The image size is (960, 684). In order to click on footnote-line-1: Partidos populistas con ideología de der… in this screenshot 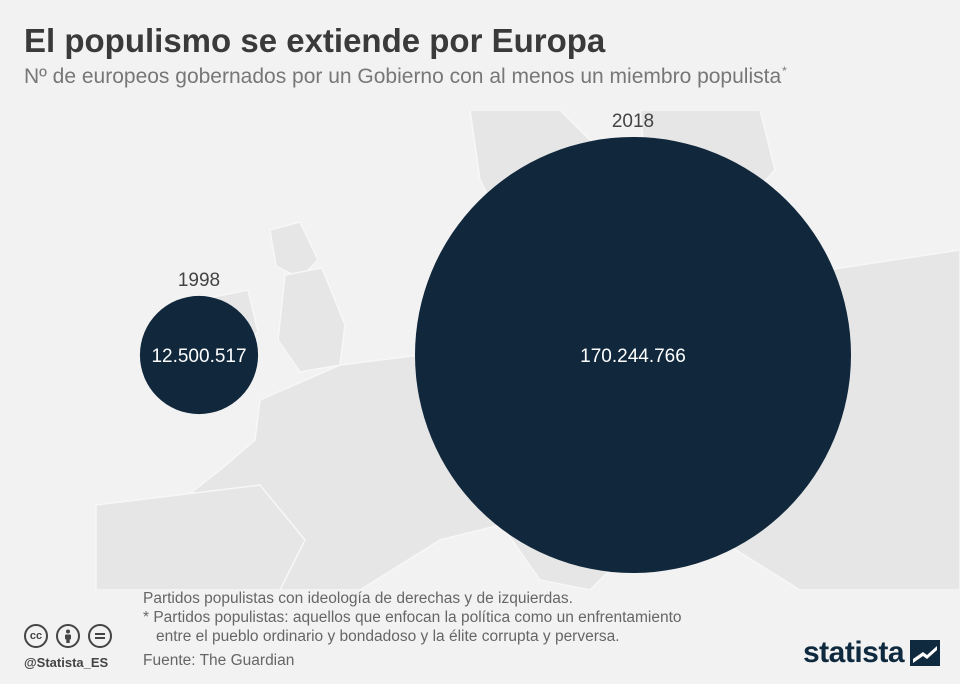, I will do `click(358, 598)`.